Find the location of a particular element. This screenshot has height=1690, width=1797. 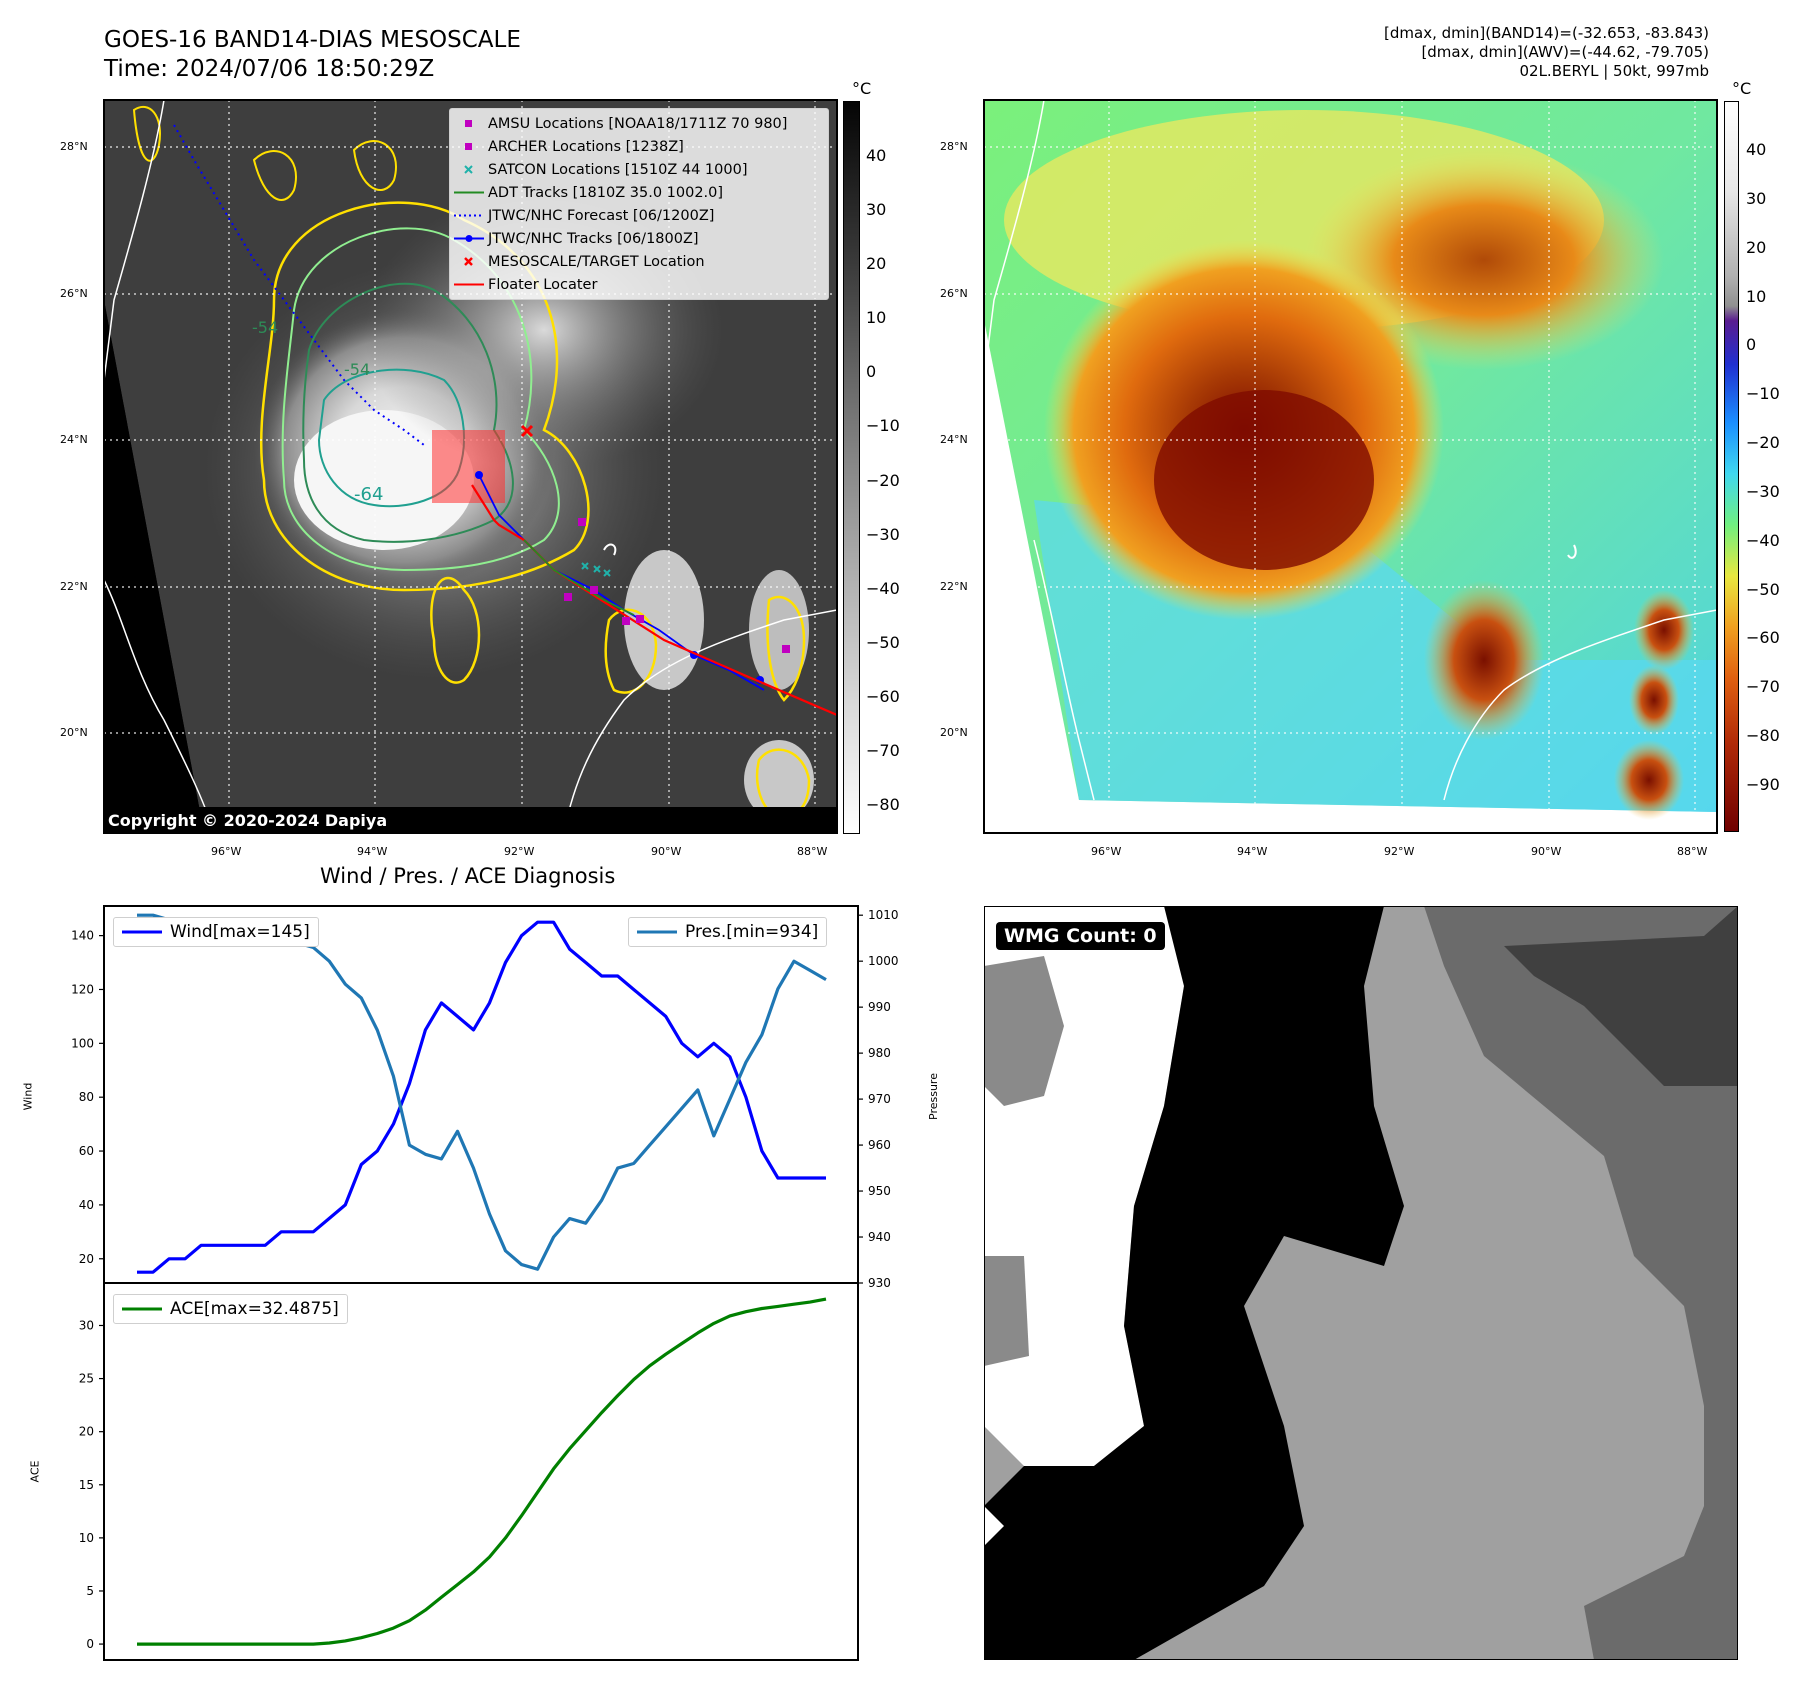

wind-legend: Wind[max=145] is located at coordinates (216, 932).